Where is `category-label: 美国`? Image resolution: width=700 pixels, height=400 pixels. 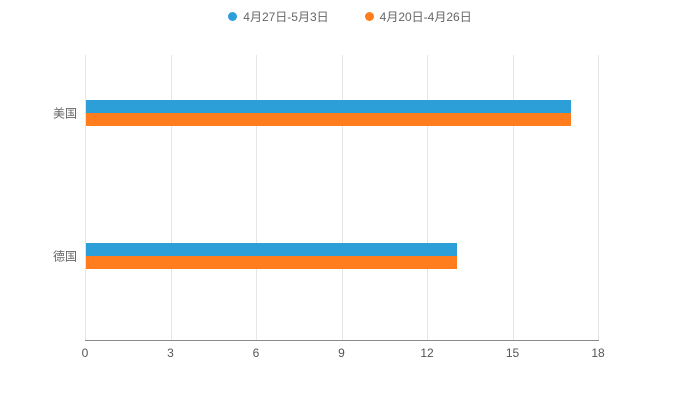
category-label: 美国 is located at coordinates (64, 113).